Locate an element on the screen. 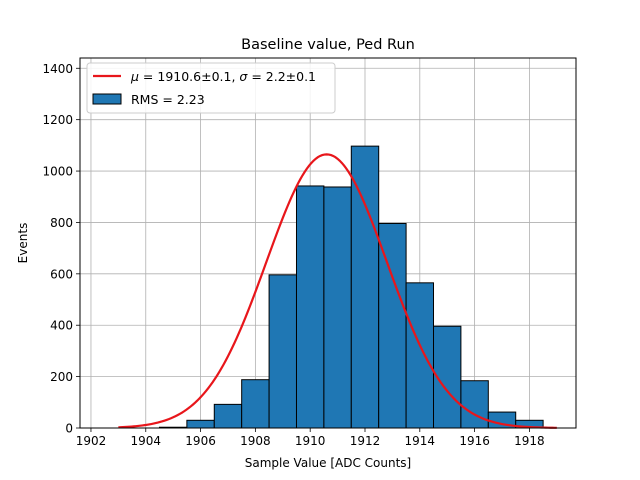 Image resolution: width=640 pixels, height=480 pixels. y-tick-label: 600 is located at coordinates (61, 274).